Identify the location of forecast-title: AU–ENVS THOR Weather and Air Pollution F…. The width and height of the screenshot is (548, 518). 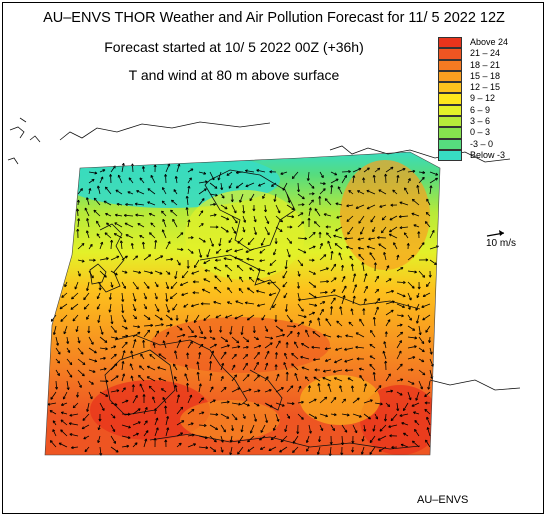
(274, 18).